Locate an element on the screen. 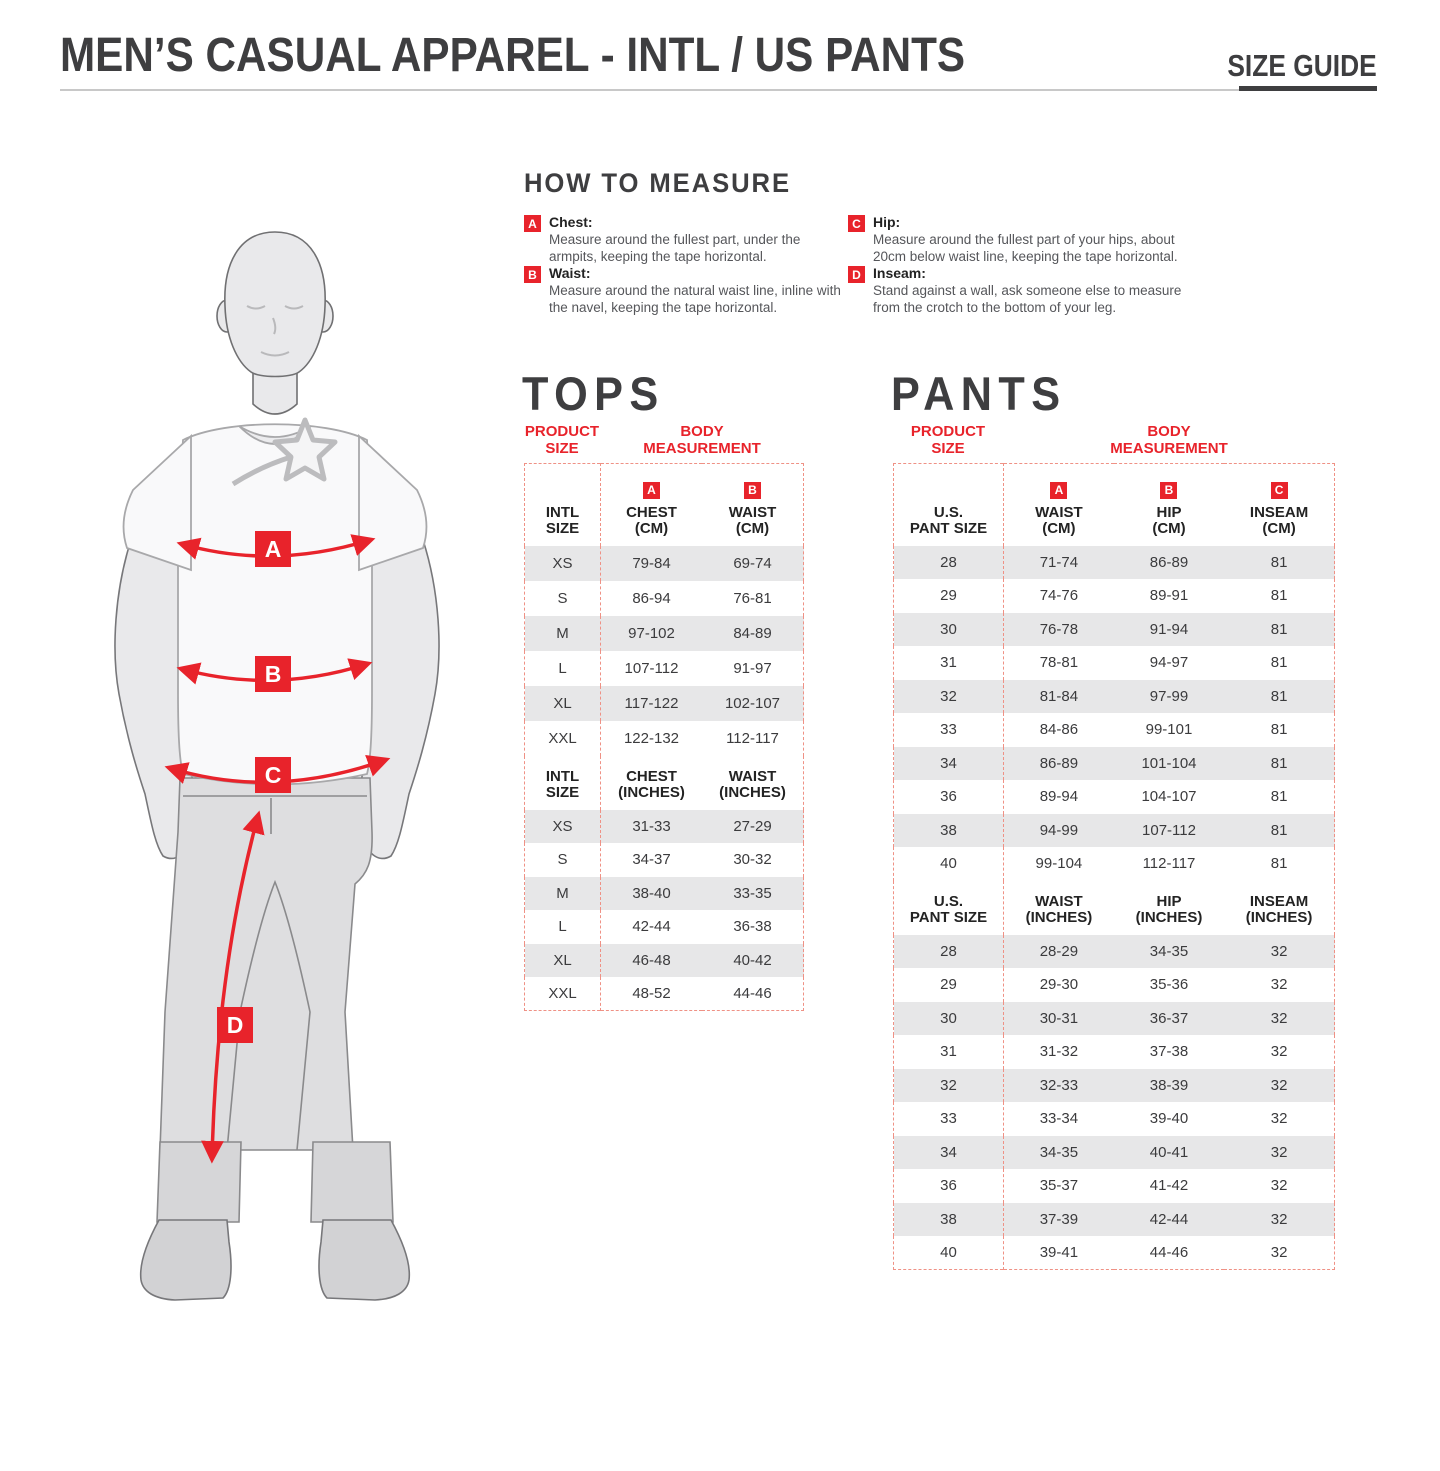 The width and height of the screenshot is (1440, 1471). svg-text: A is located at coordinates (273, 549).